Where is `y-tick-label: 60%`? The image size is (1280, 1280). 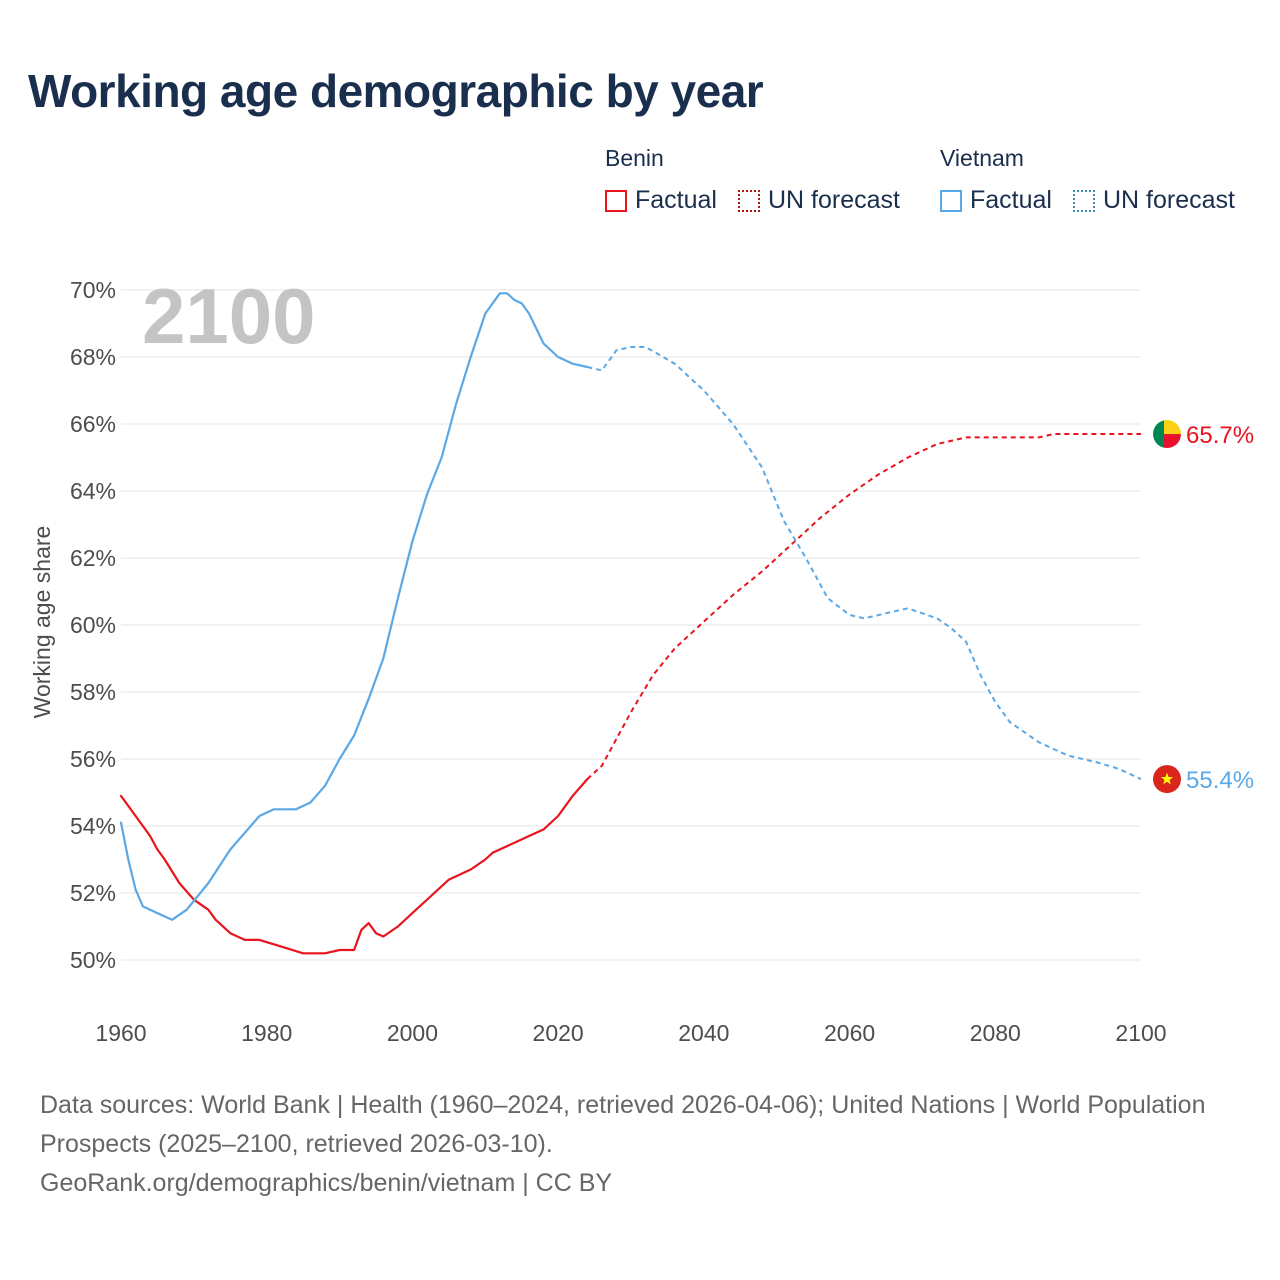 y-tick-label: 60% is located at coordinates (93, 625).